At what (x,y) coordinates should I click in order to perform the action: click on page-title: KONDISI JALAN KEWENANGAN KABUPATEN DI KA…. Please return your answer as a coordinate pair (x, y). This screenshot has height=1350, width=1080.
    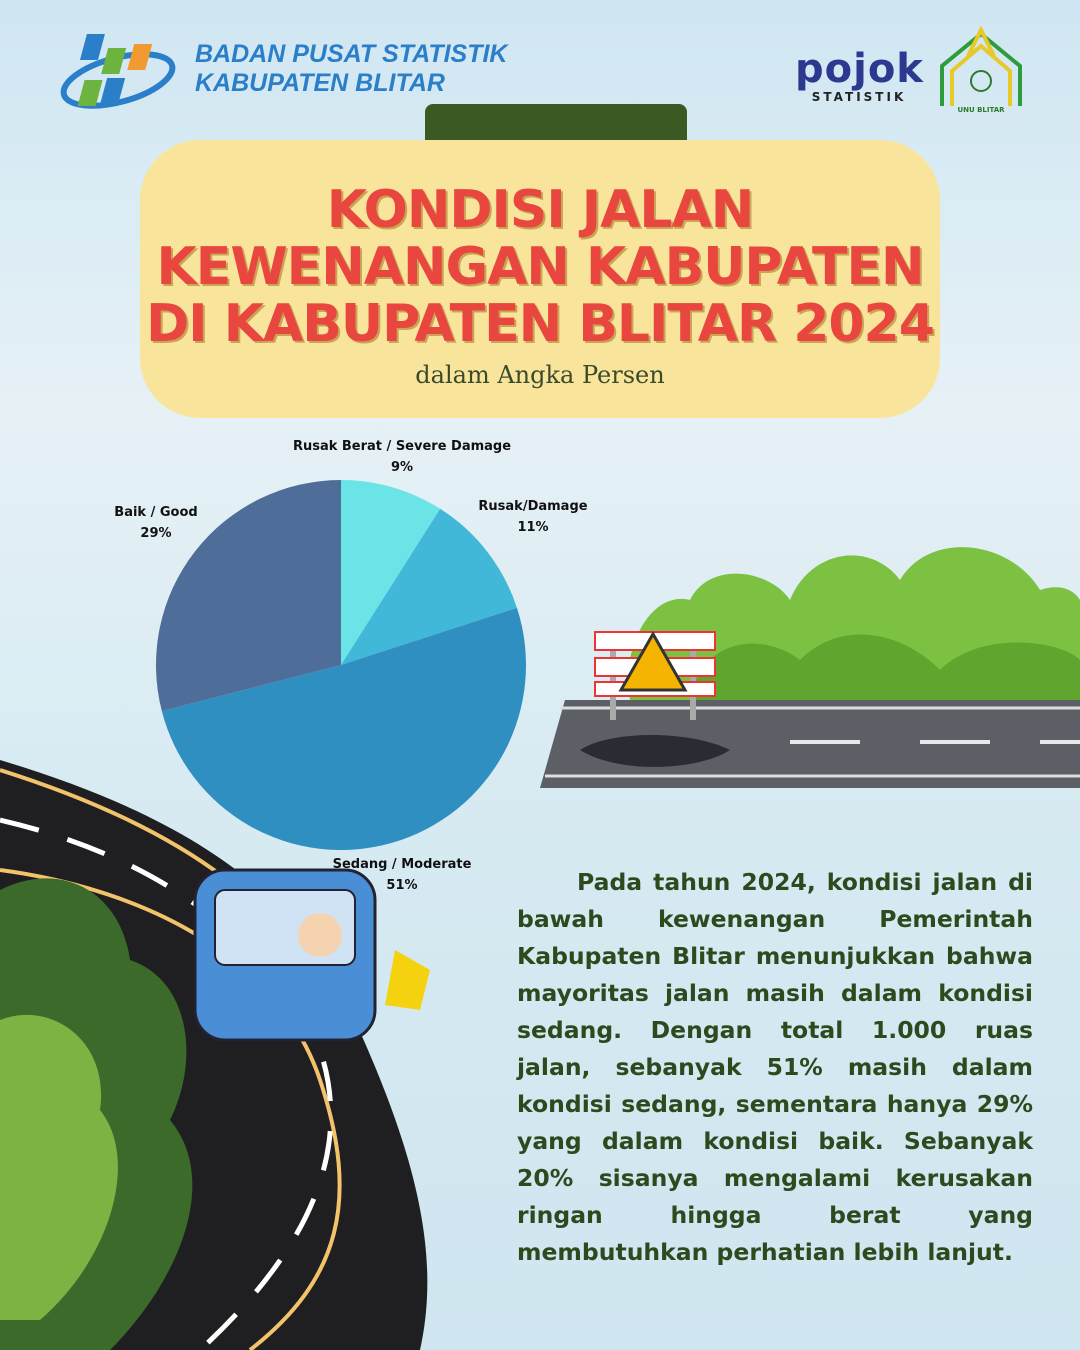
    Looking at the image, I should click on (540, 267).